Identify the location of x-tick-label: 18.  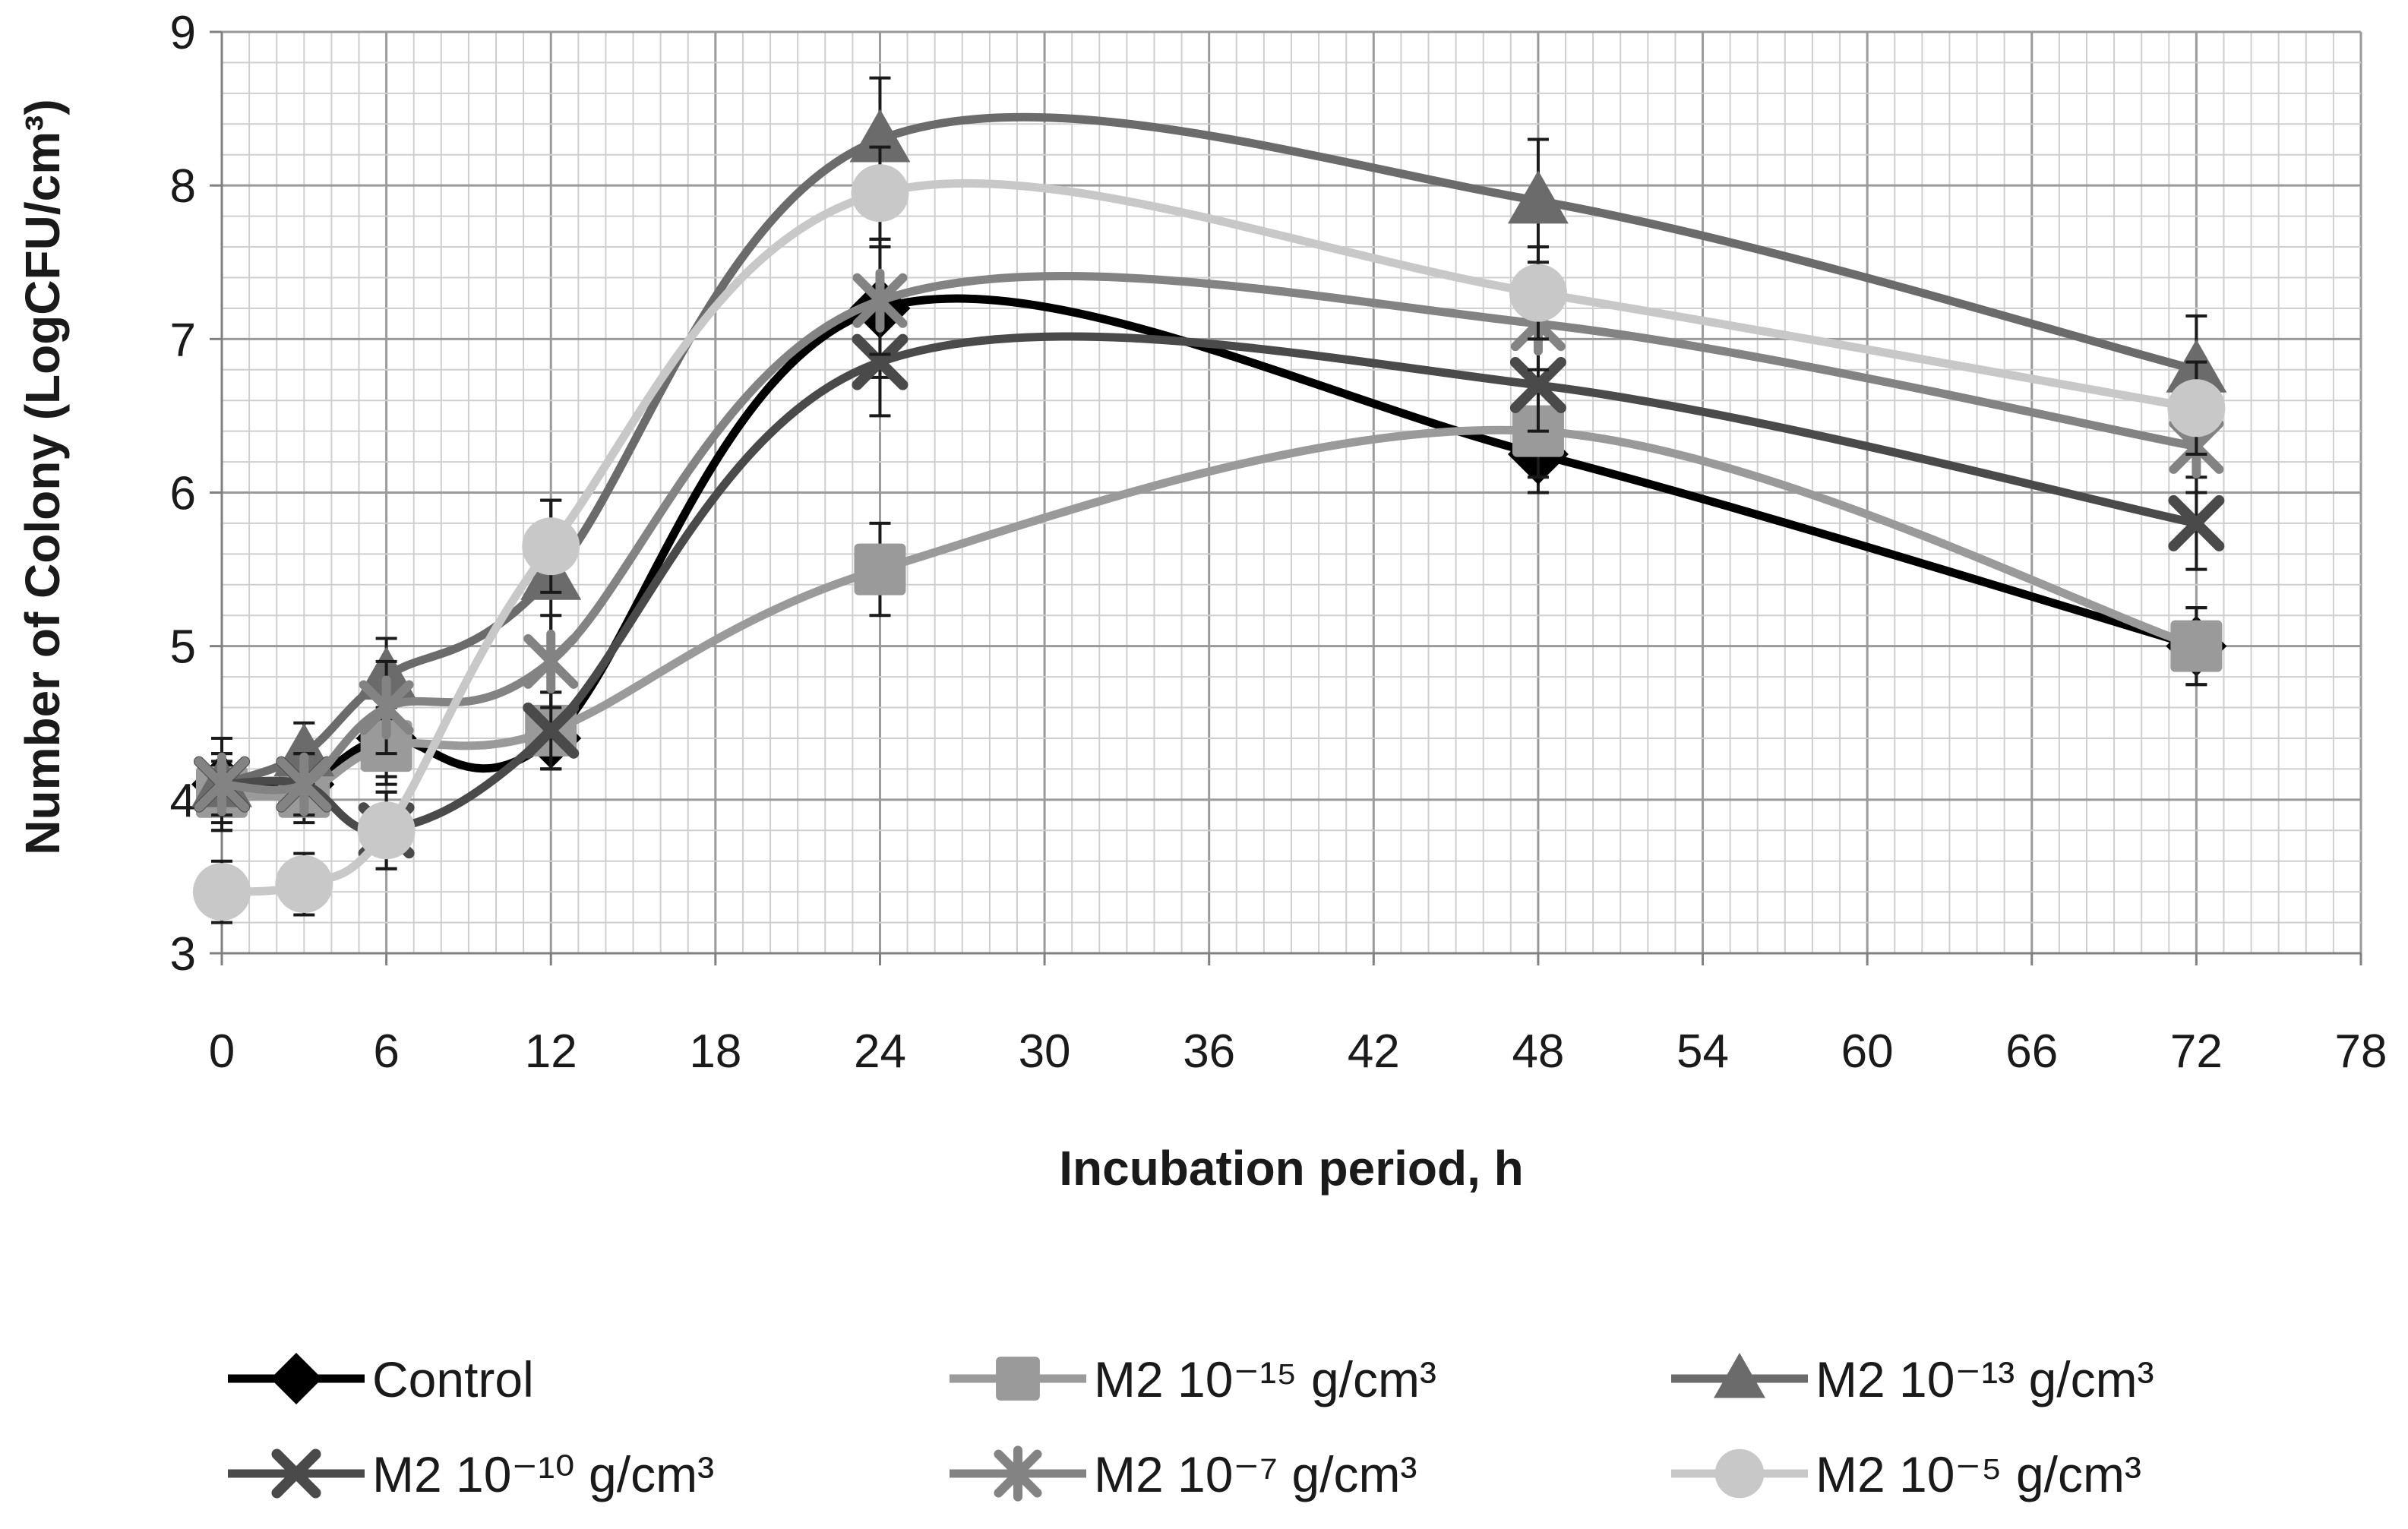
(715, 1051).